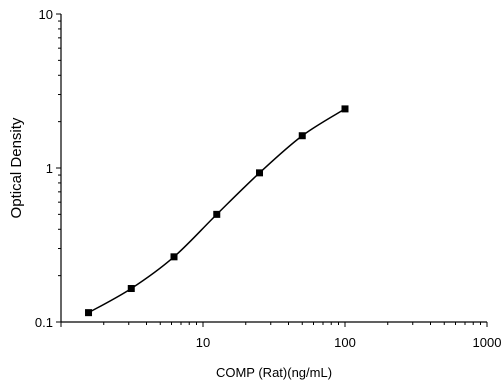 The width and height of the screenshot is (503, 385). Describe the element at coordinates (16, 167) in the screenshot. I see `y-axis-title: Optical Density` at that location.